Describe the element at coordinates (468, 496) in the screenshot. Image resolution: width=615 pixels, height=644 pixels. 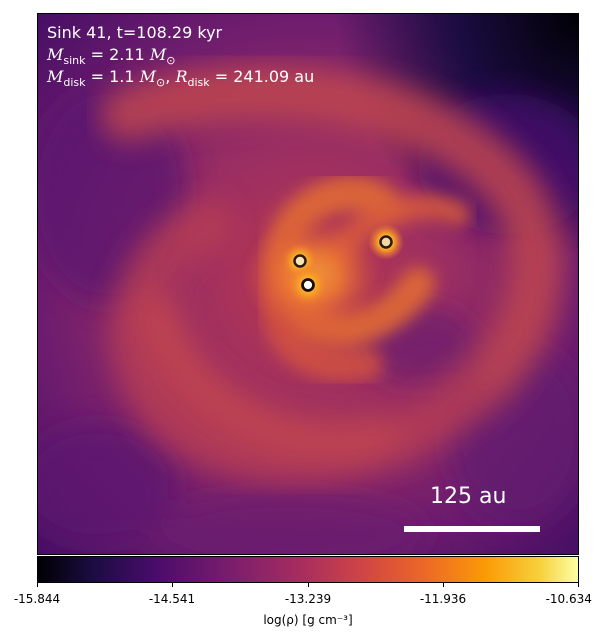
I see `scalebar-label: 125 au` at that location.